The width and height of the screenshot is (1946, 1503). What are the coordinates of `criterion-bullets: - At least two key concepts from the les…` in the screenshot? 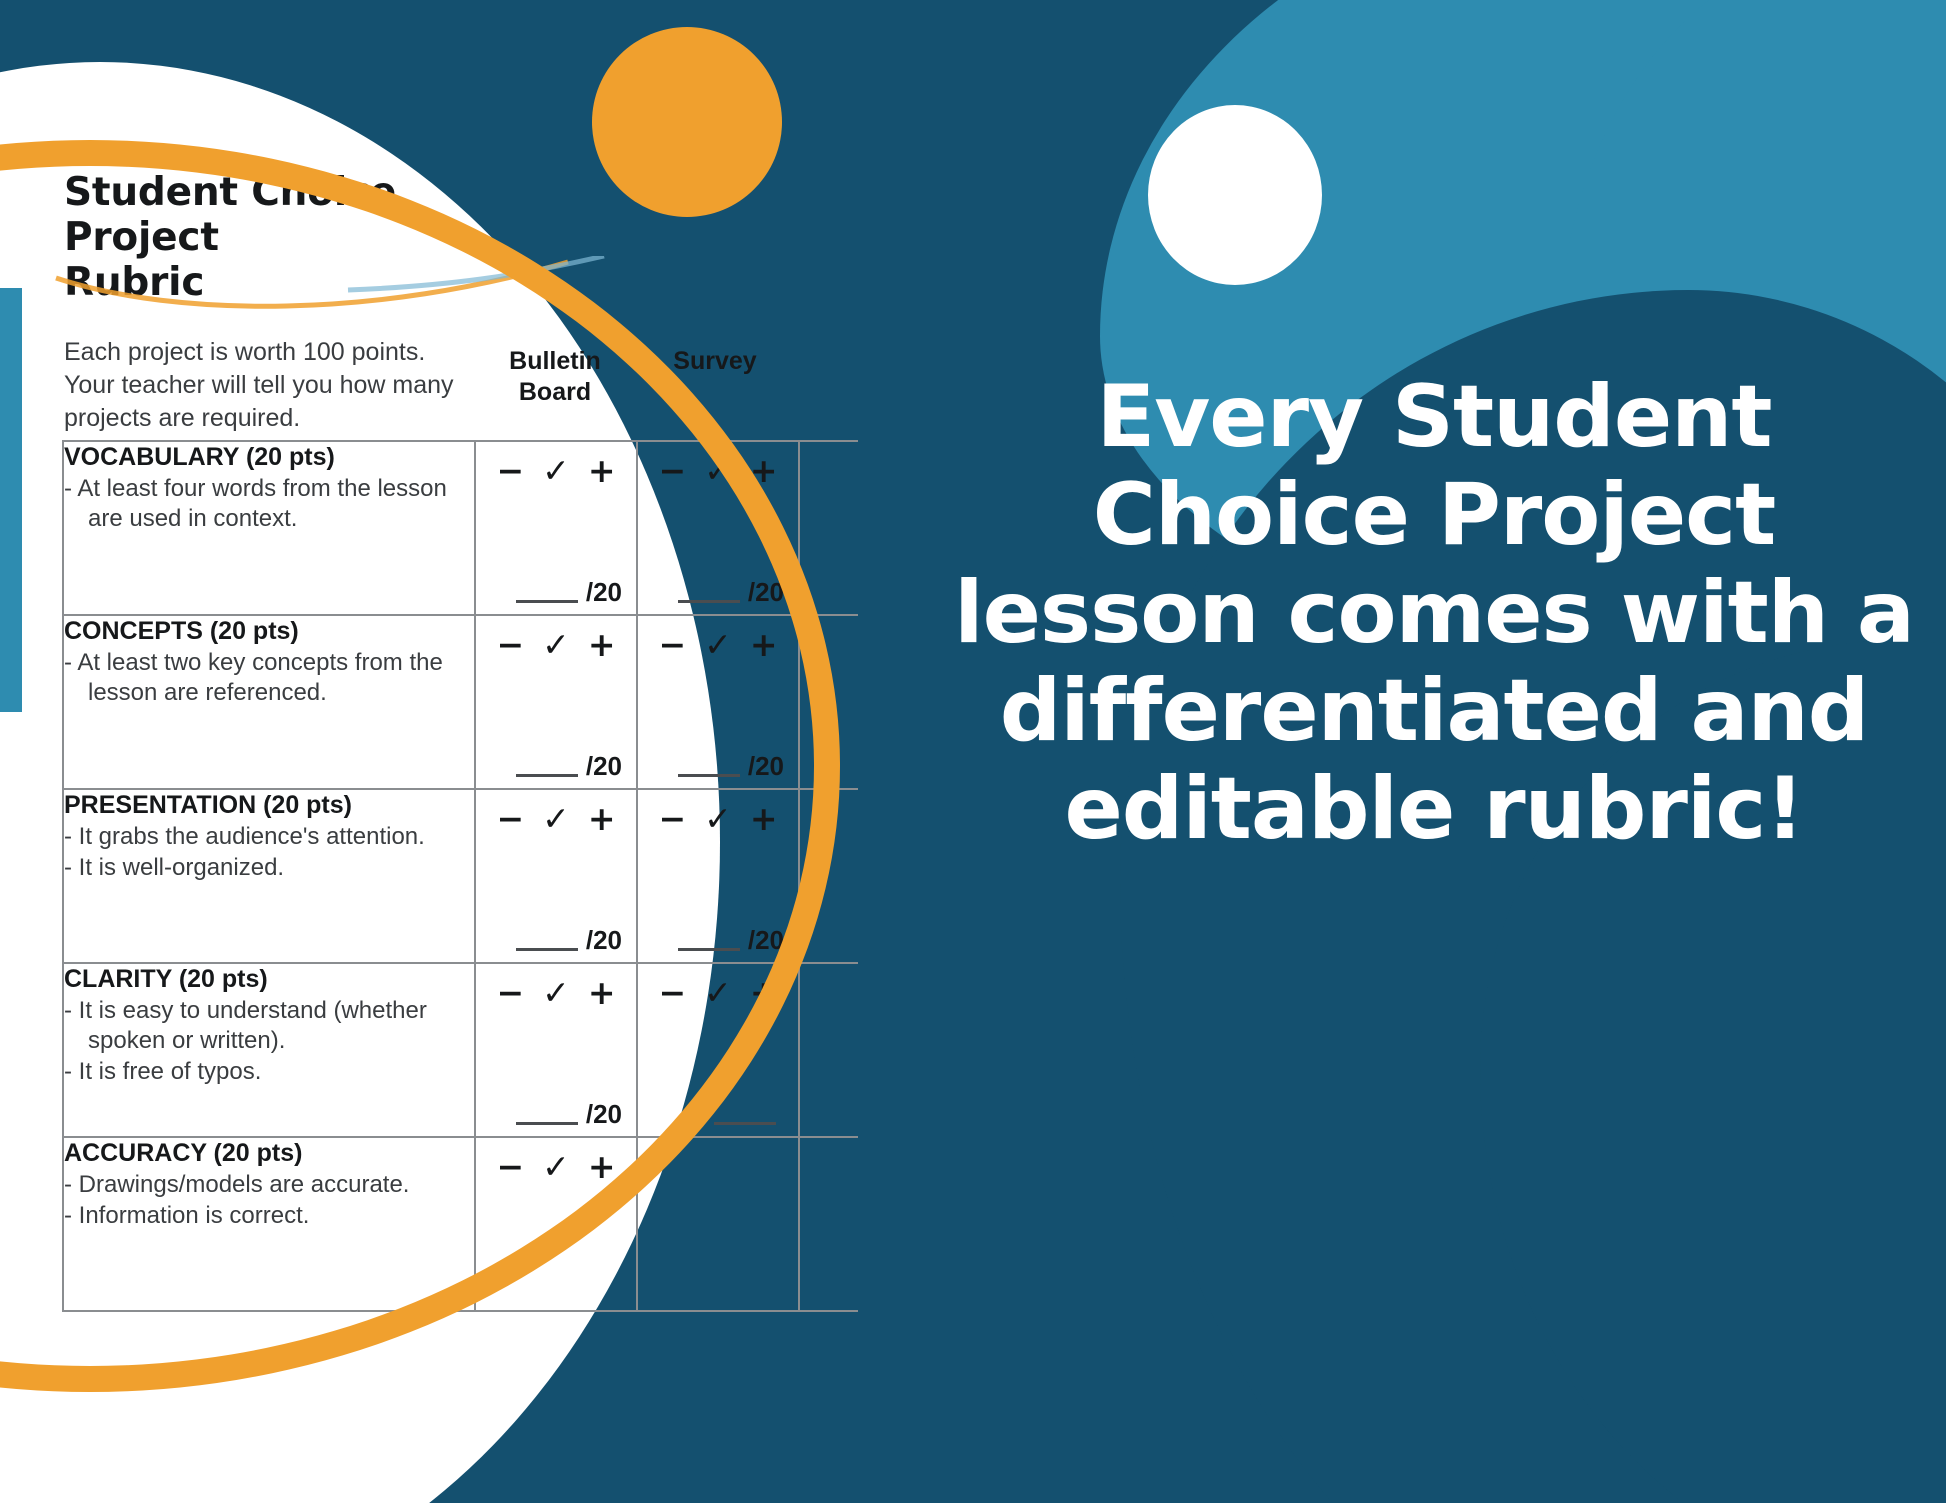 It's located at (269, 678).